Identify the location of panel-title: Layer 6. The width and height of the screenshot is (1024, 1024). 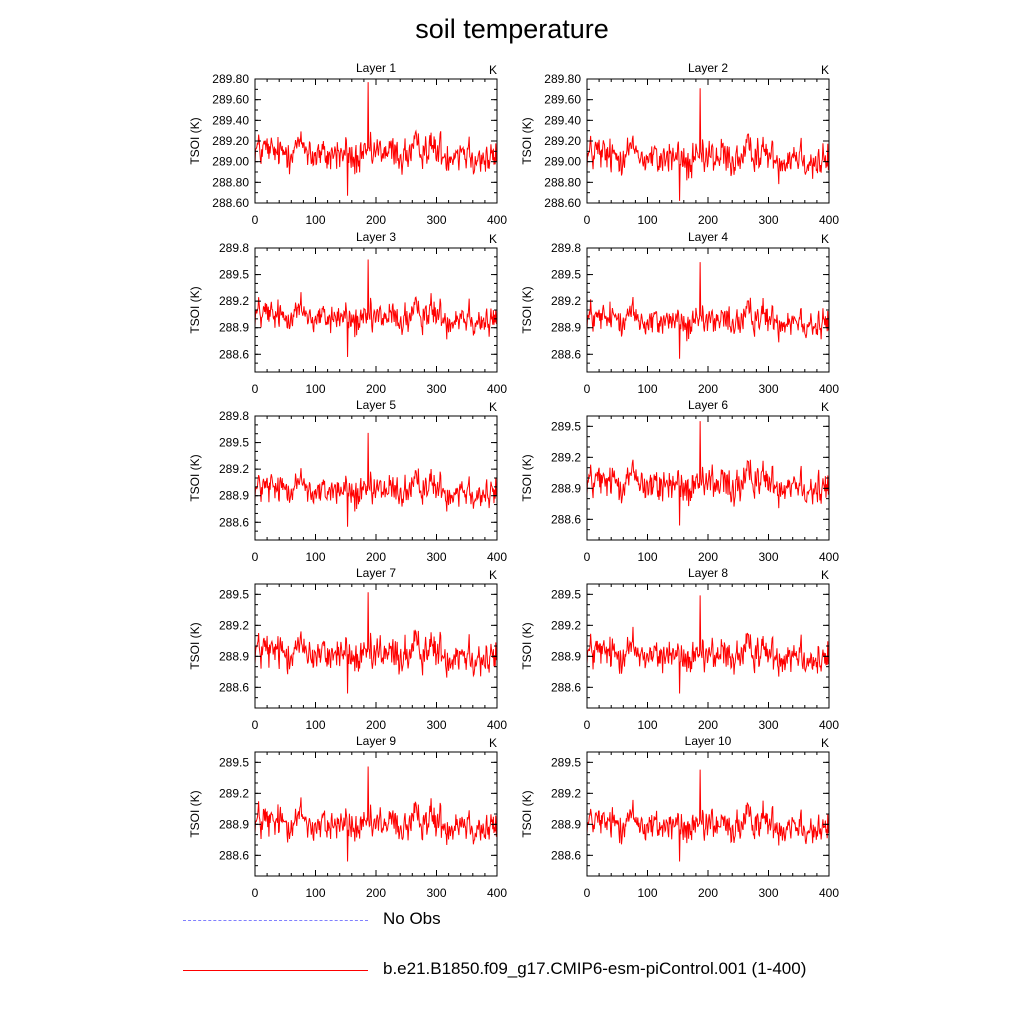
(708, 405).